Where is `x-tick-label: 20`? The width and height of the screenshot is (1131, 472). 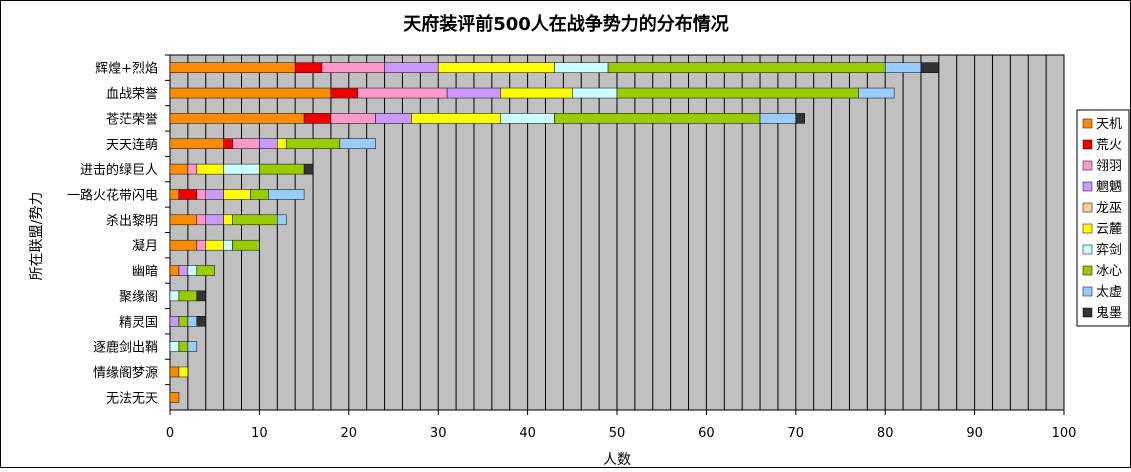 x-tick-label: 20 is located at coordinates (349, 433).